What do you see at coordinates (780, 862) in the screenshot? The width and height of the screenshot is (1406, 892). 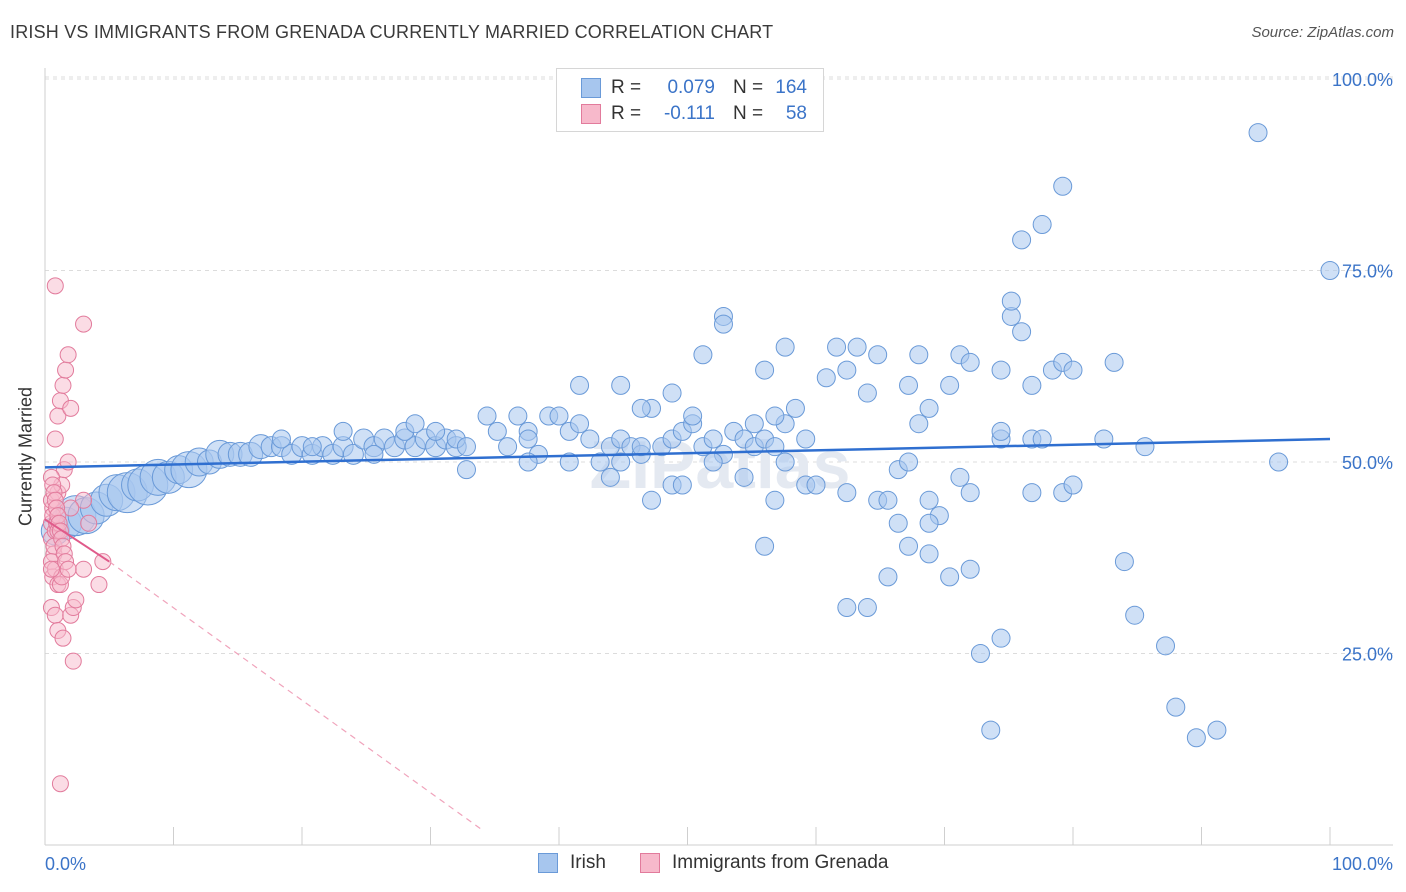 I see `grenada-legend-label: Immigrants from Grenada` at bounding box center [780, 862].